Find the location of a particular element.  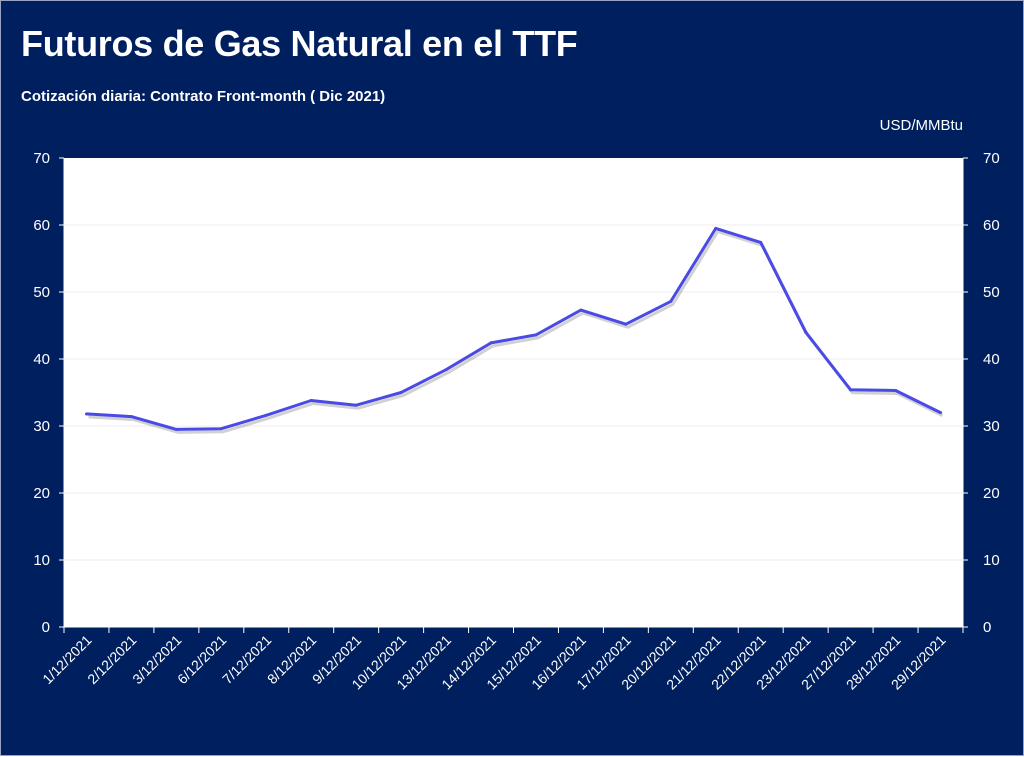

y-tick-label-right: 70 is located at coordinates (991, 158).